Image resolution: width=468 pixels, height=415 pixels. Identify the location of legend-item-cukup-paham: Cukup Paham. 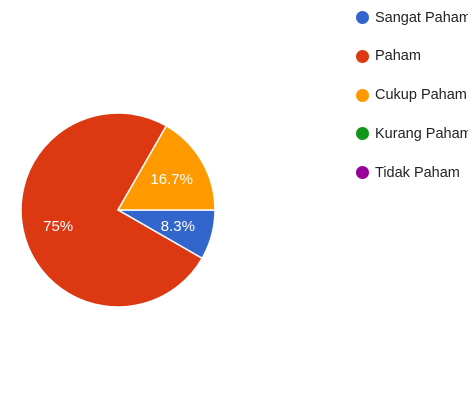
(412, 95).